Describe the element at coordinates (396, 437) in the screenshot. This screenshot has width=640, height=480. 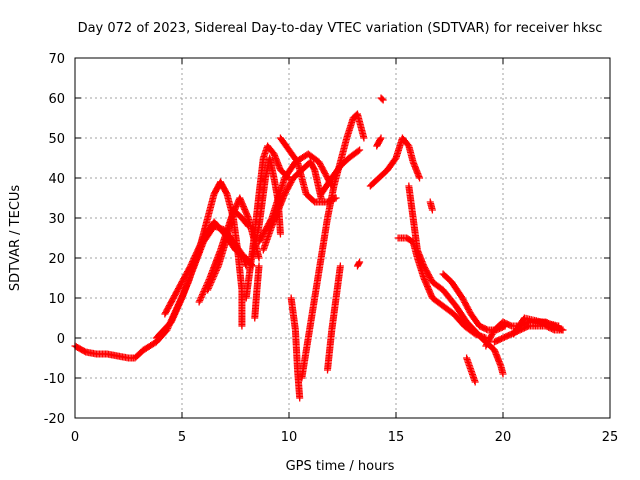
I see `x-tick-label: 15` at that location.